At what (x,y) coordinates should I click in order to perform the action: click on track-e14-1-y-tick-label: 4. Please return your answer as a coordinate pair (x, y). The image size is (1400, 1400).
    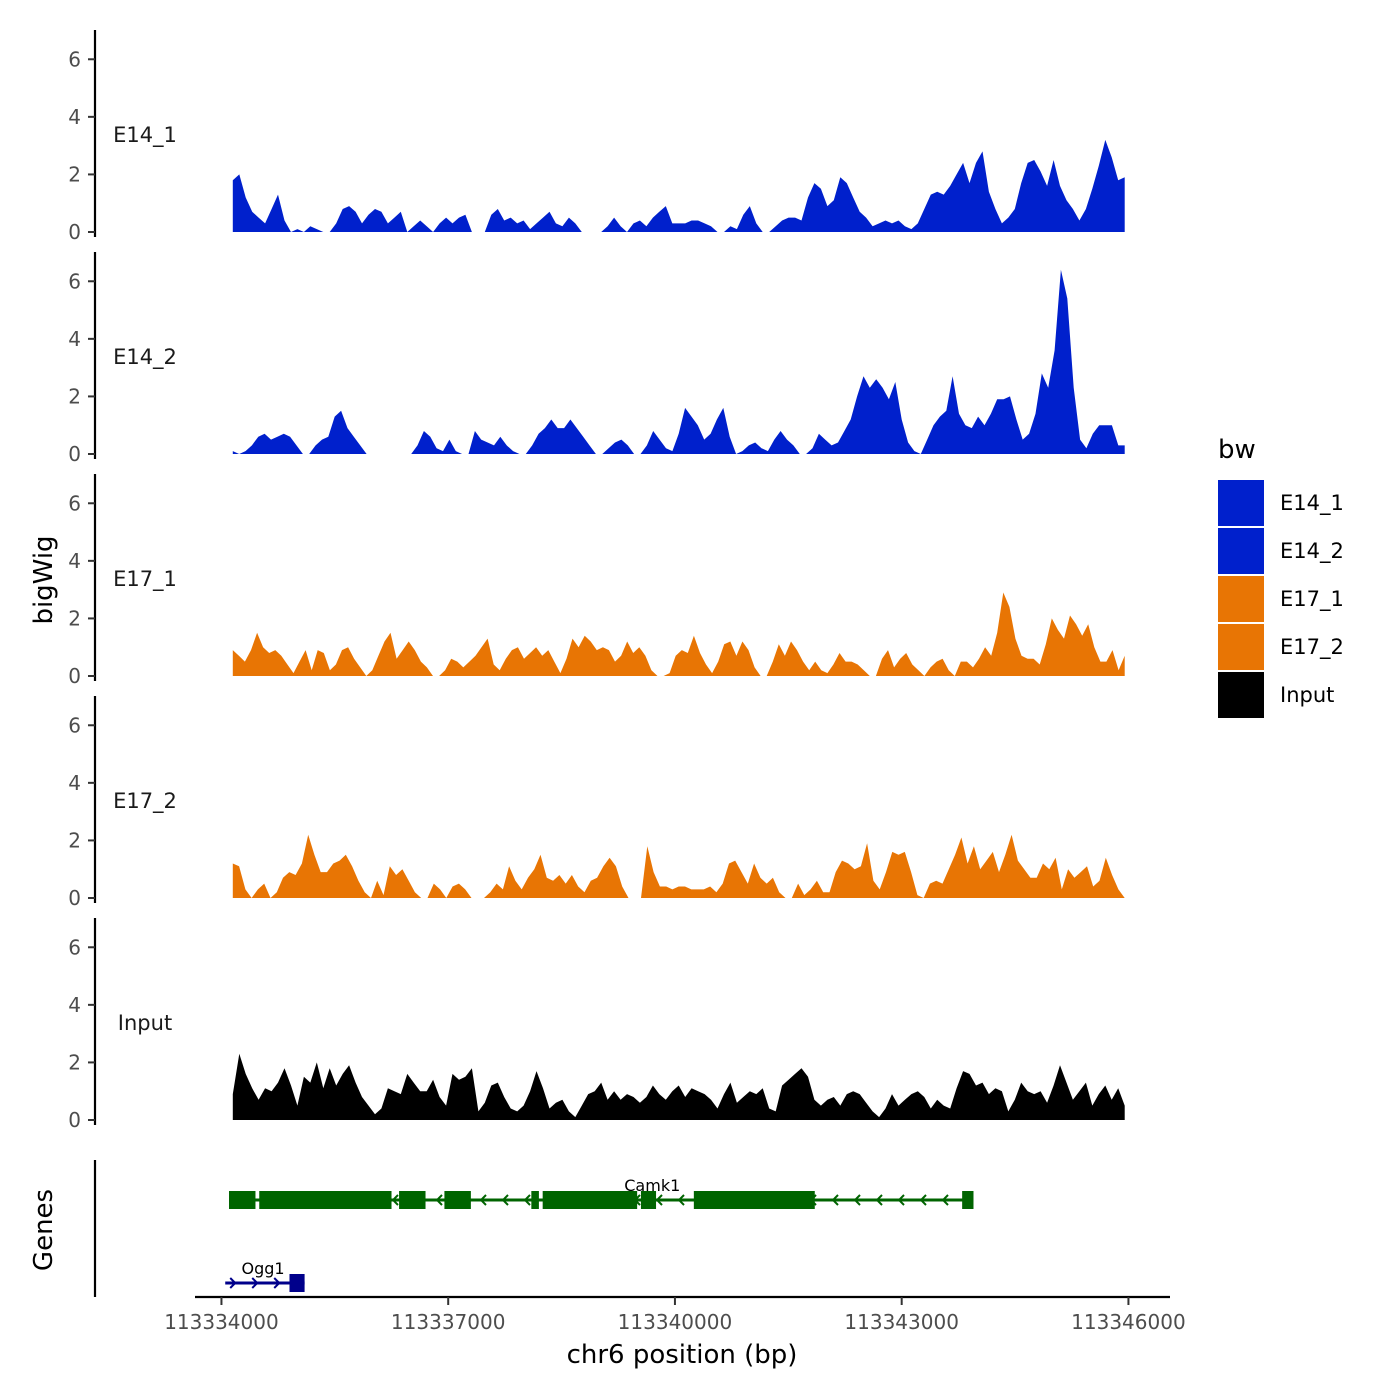
    Looking at the image, I should click on (74, 117).